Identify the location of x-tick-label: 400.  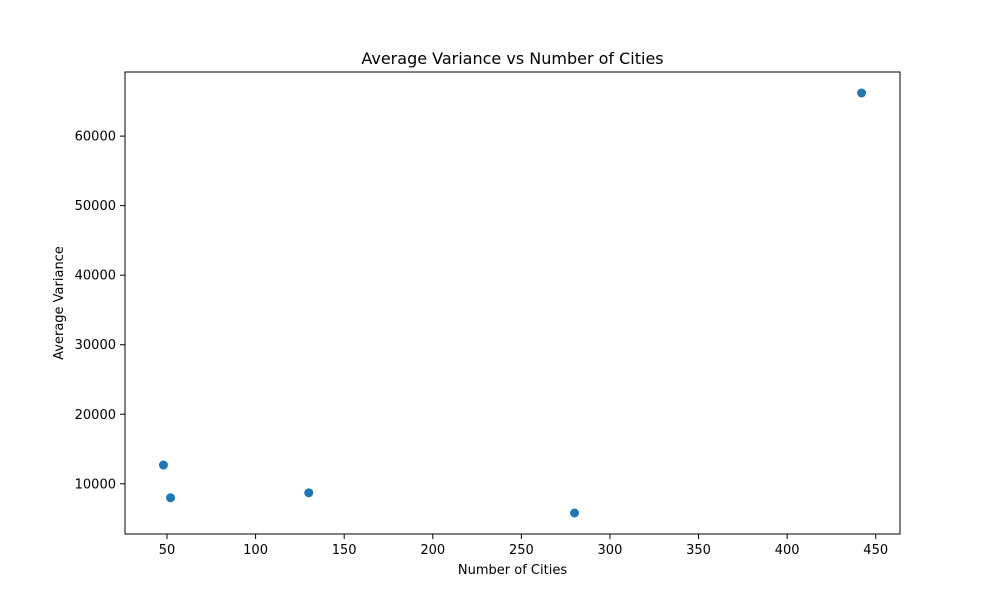
(787, 550).